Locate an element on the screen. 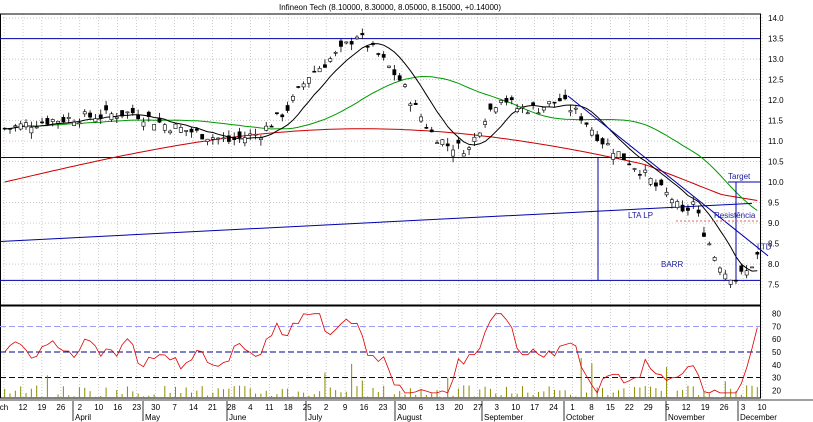 The height and width of the screenshot is (422, 813). x-tick-label: 18 is located at coordinates (288, 407).